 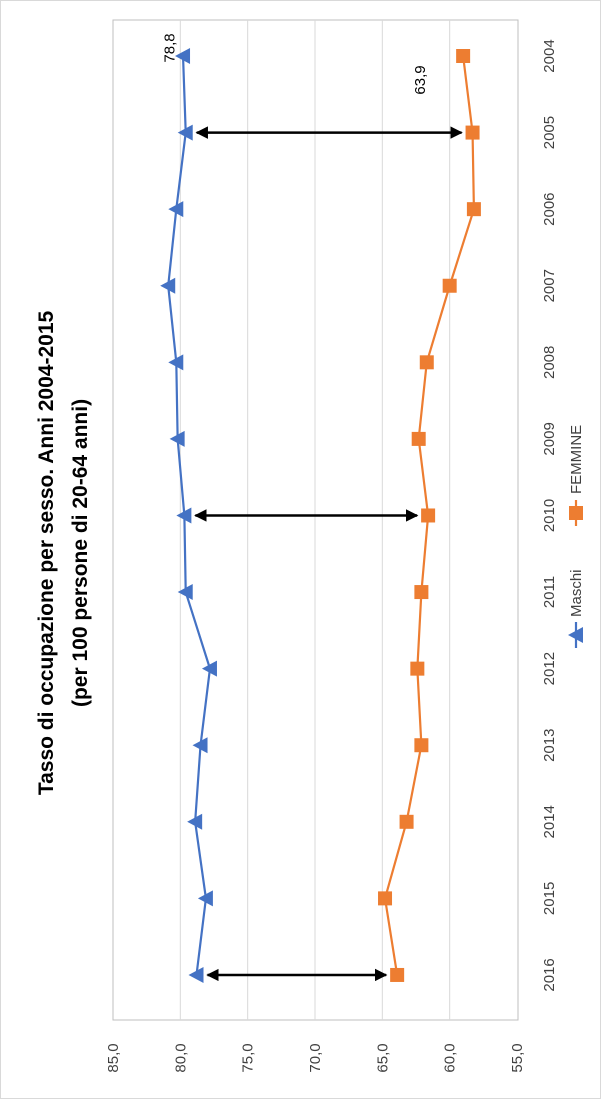 What do you see at coordinates (576, 513) in the screenshot?
I see `legend-marker-femmine` at bounding box center [576, 513].